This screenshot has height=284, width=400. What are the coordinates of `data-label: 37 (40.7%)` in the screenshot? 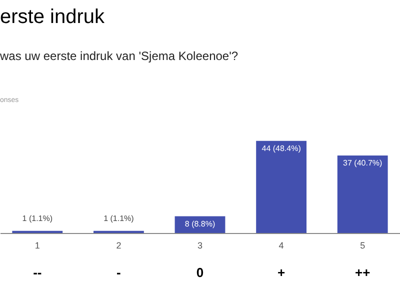 It's located at (362, 163).